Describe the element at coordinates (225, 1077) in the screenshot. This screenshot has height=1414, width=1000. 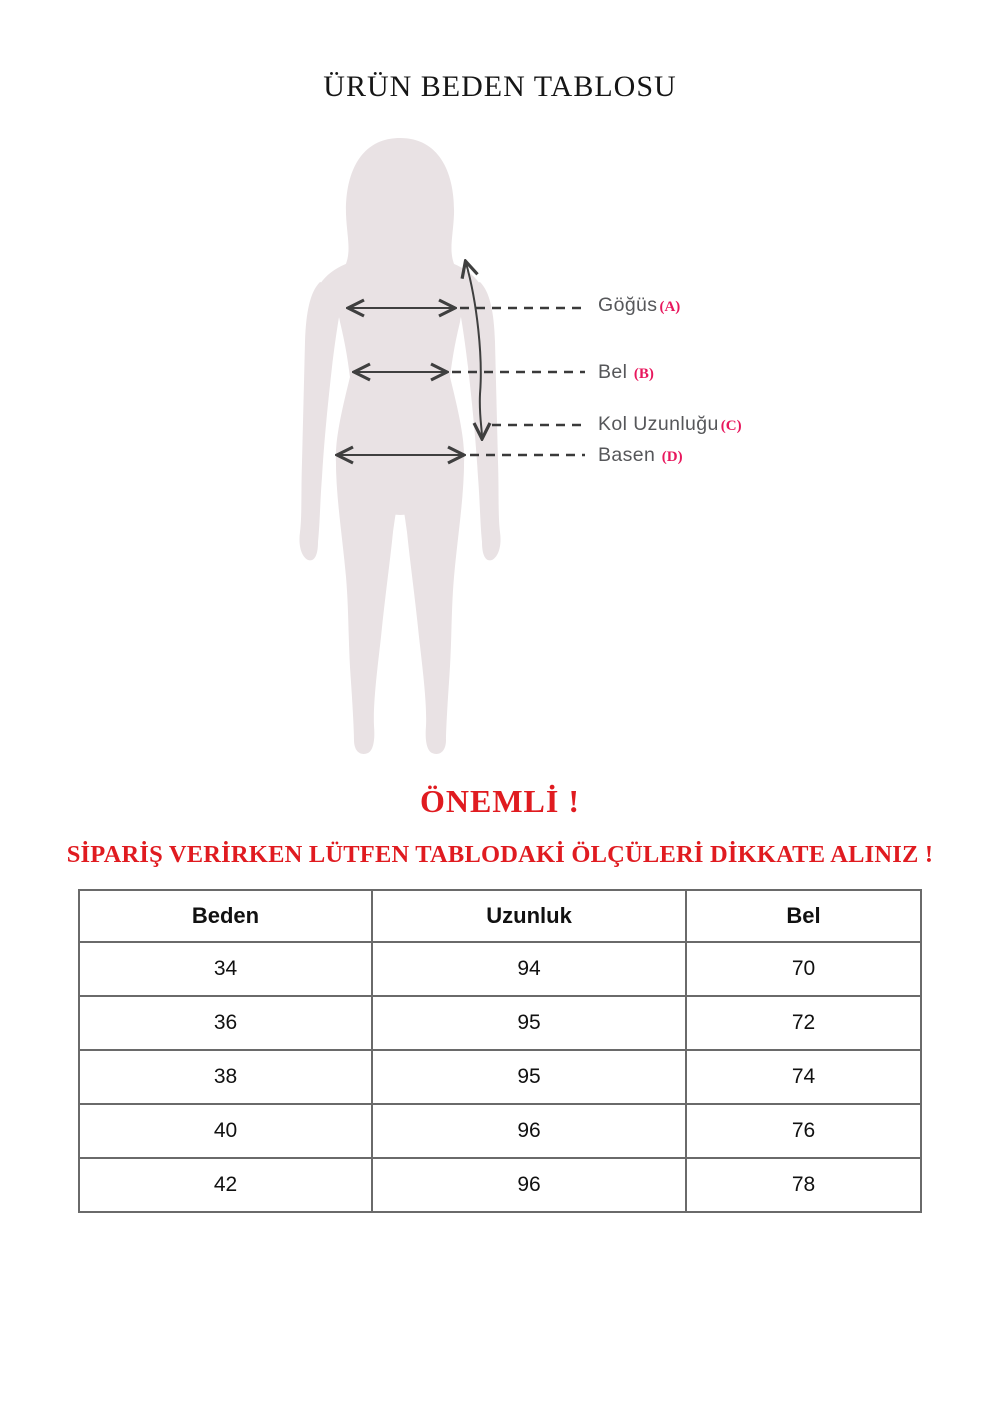
I see `cell-beden: 38` at that location.